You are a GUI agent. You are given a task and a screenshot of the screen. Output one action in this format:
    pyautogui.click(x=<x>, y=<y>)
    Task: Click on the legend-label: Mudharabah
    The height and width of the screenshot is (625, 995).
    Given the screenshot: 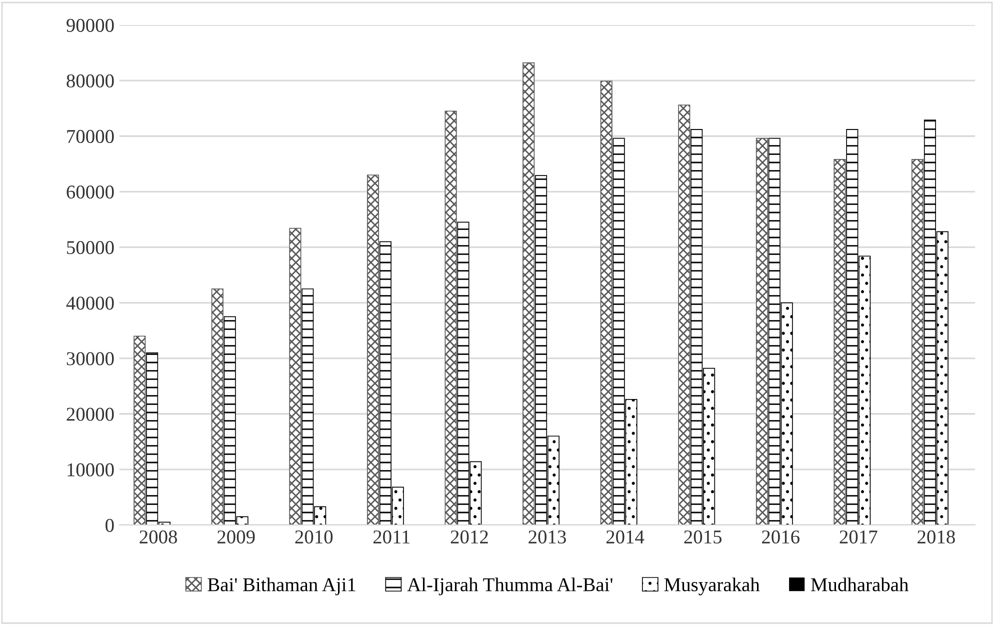 What is the action you would take?
    pyautogui.click(x=859, y=585)
    